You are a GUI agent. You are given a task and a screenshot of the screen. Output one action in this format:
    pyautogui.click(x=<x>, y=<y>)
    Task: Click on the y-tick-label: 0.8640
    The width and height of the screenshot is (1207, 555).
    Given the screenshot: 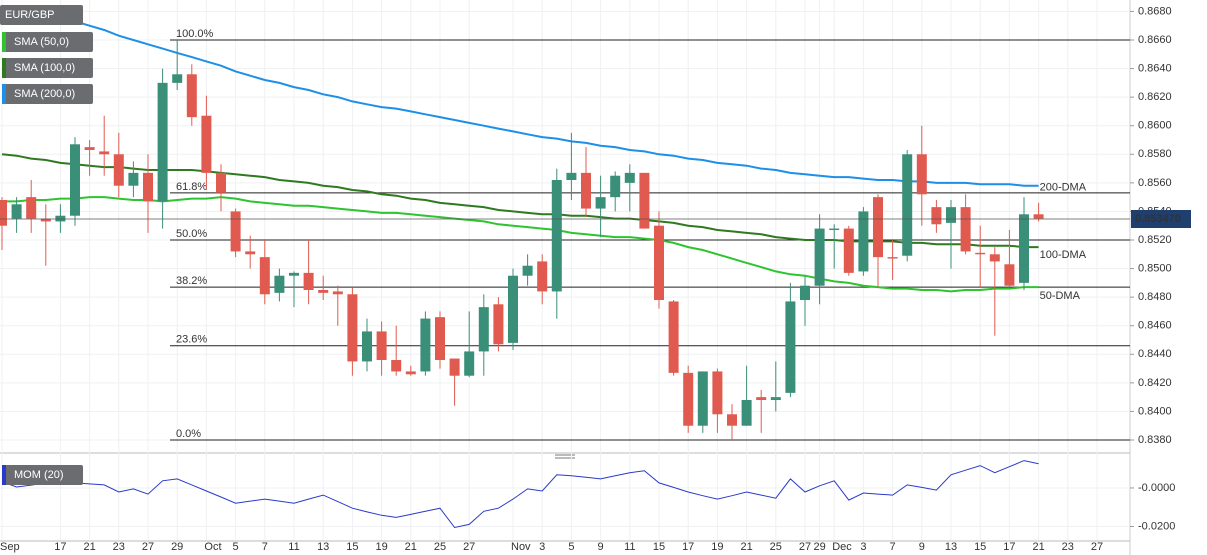 What is the action you would take?
    pyautogui.click(x=1155, y=68)
    